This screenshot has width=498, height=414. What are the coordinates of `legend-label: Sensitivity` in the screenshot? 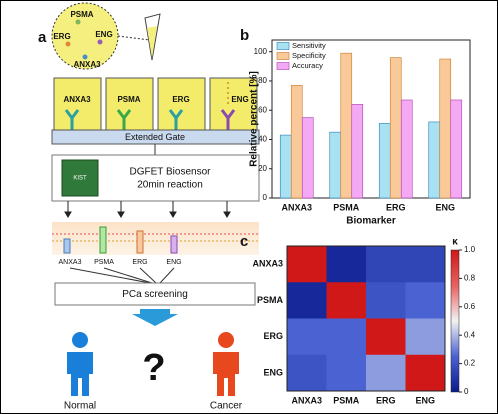 It's located at (309, 45).